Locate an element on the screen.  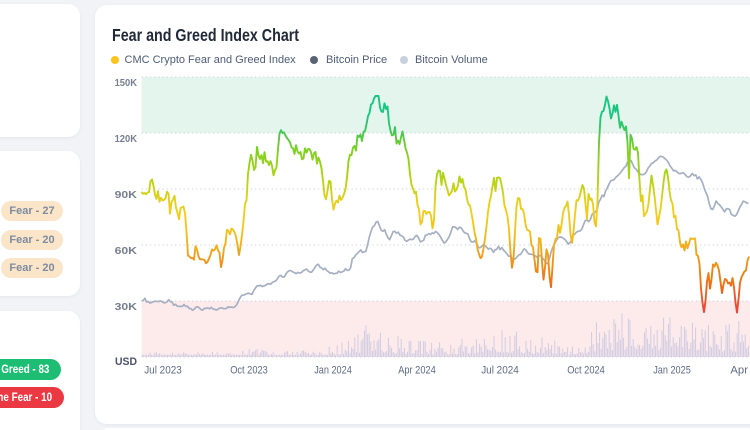
svg-text: Oct 2023 is located at coordinates (249, 371).